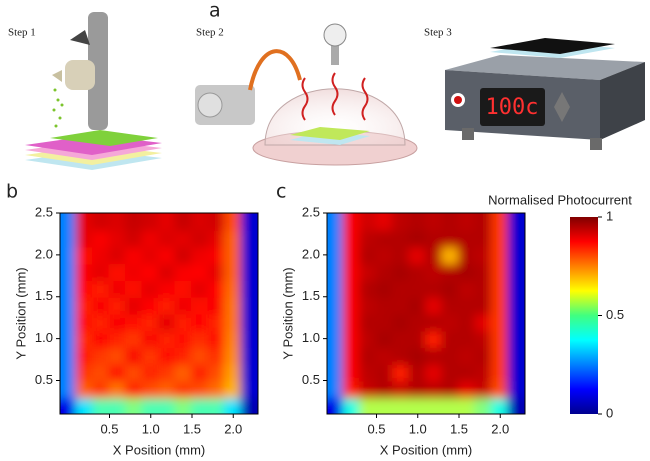 This screenshot has height=461, width=650. I want to click on x-axis-title: X Position (mm), so click(426, 449).